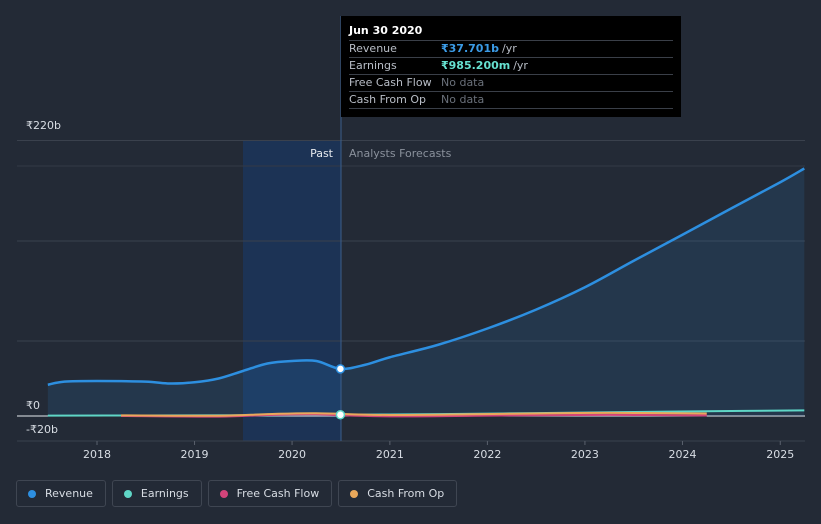 This screenshot has height=524, width=821. Describe the element at coordinates (400, 153) in the screenshot. I see `forecast-label: Analysts Forecasts` at that location.